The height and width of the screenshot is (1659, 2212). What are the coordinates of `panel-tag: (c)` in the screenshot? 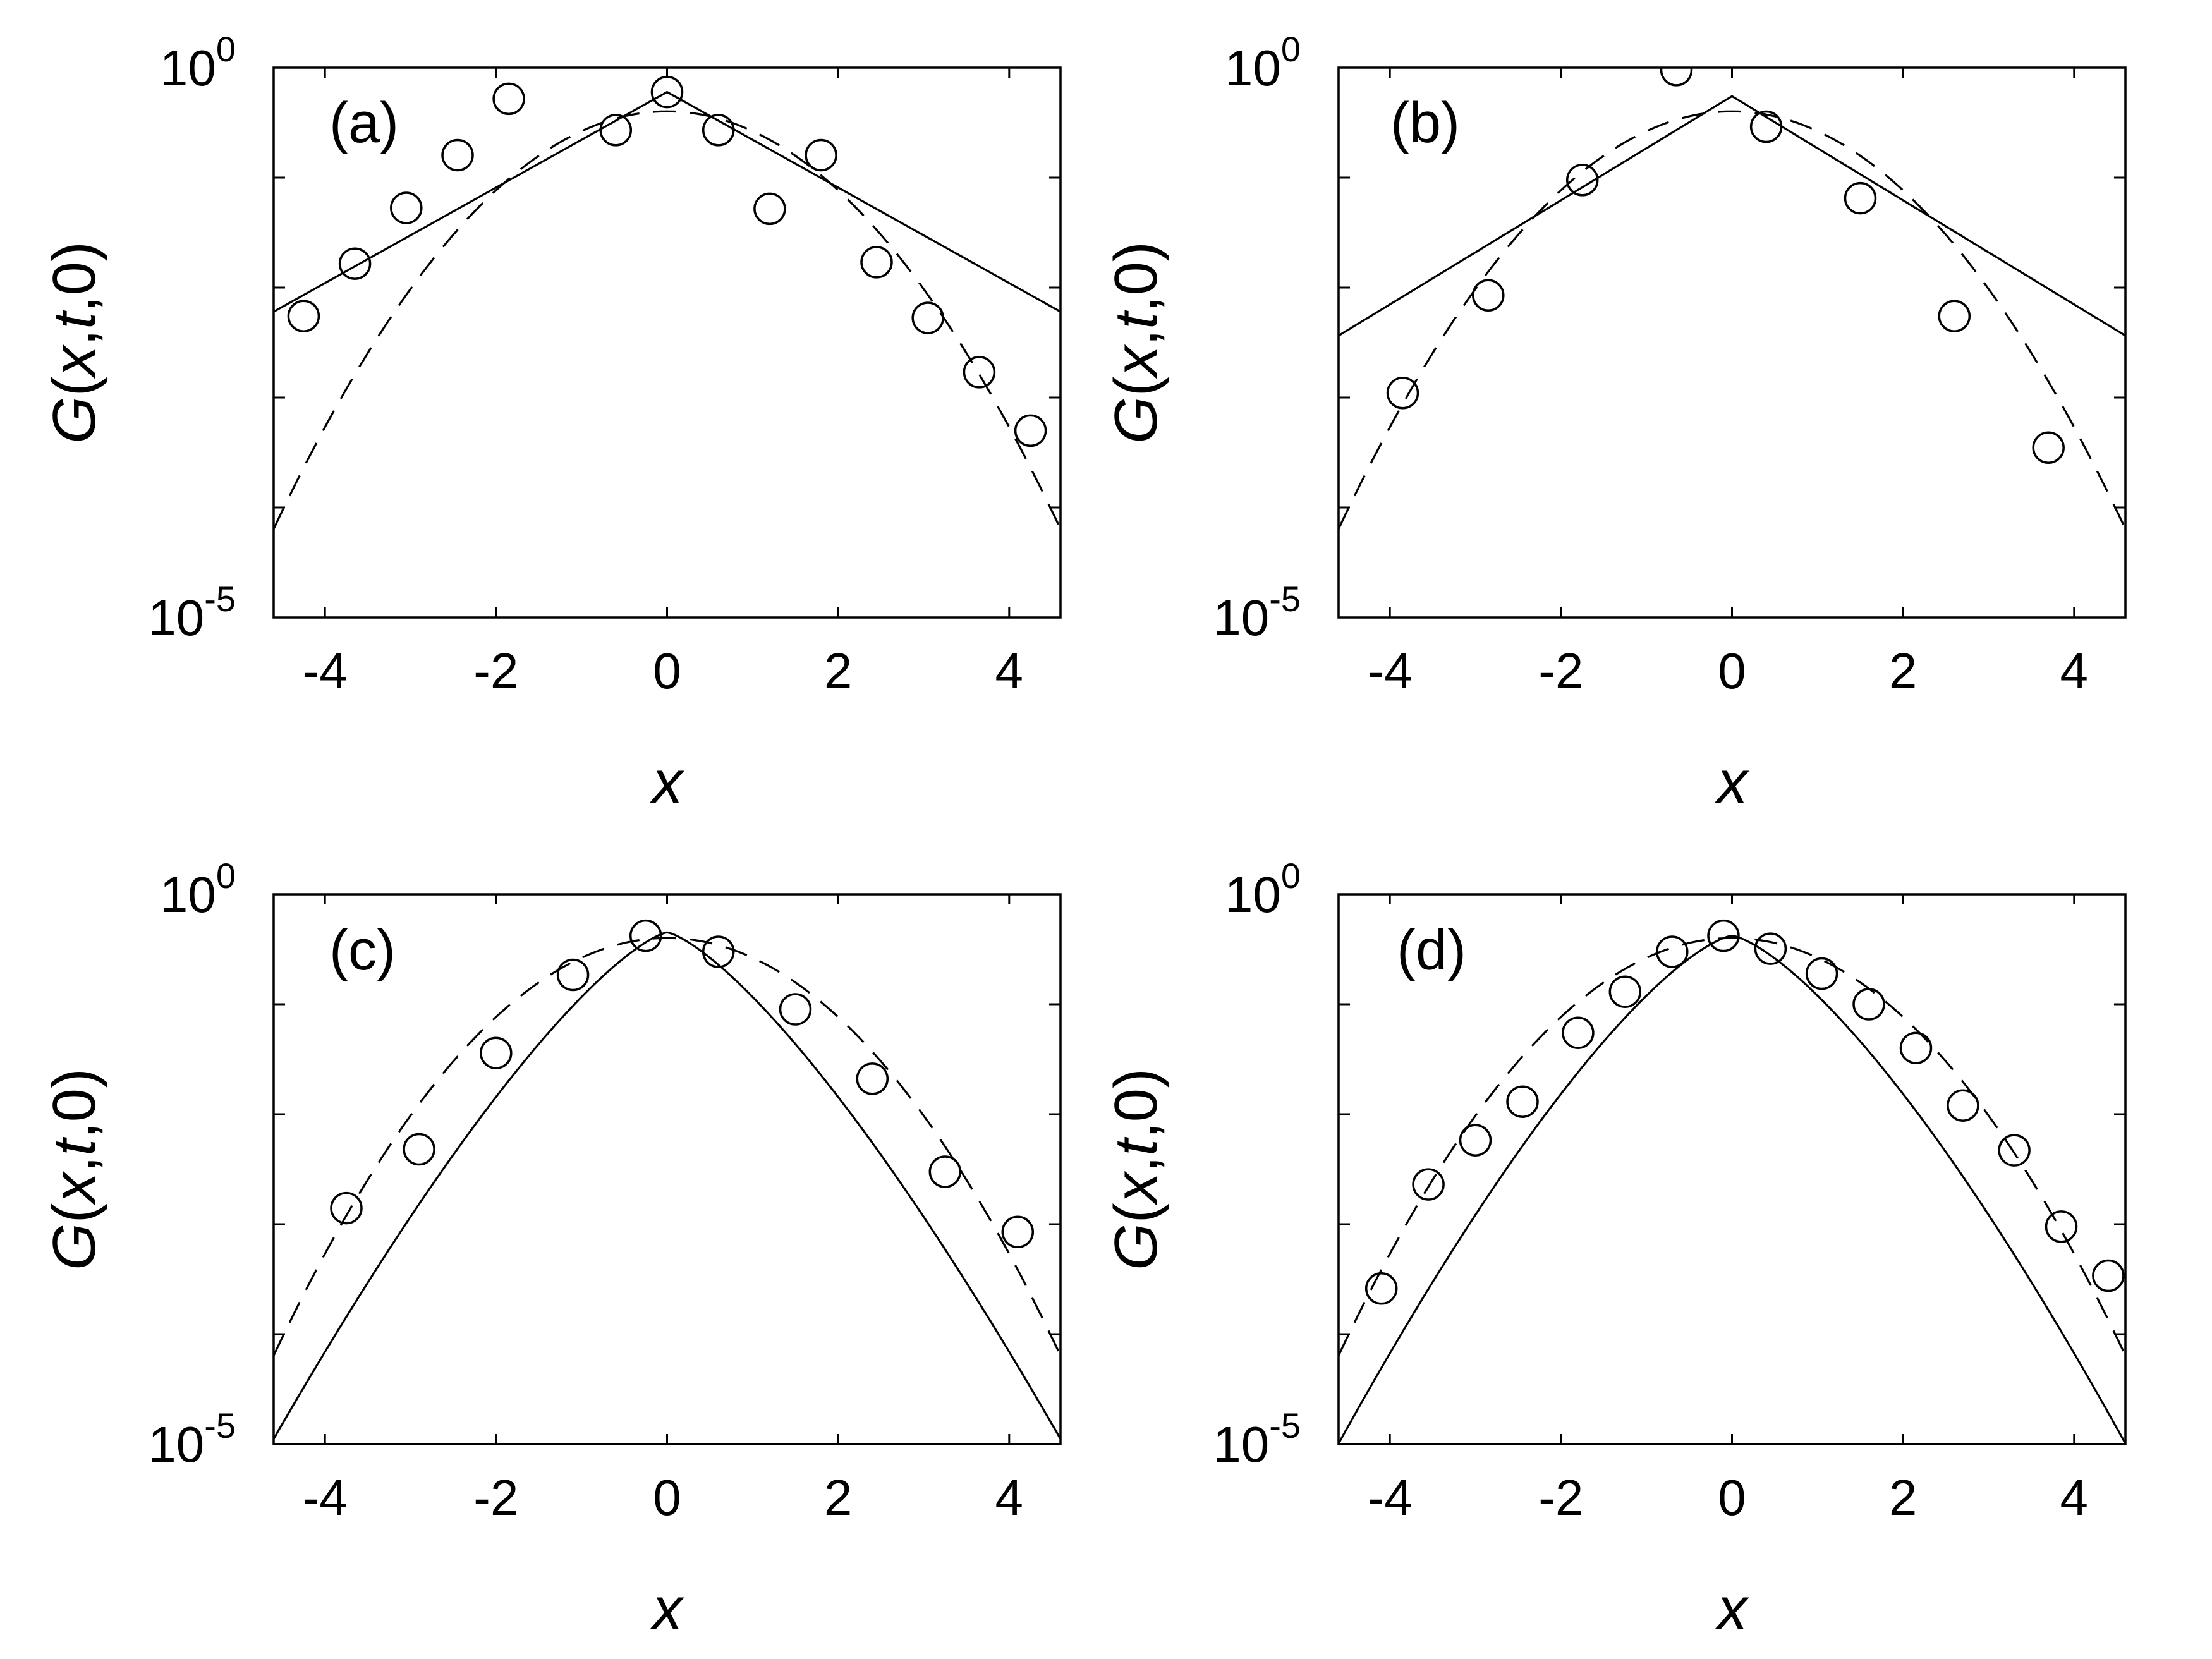 It's located at (362, 951).